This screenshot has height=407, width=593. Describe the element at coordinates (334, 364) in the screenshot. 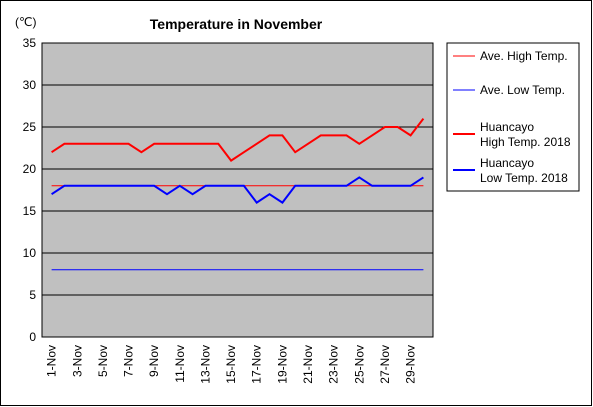

I see `x-tick-label: 23-Nov` at that location.